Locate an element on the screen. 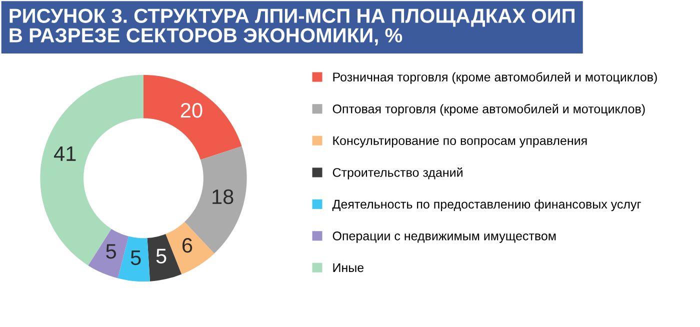 Image resolution: width=700 pixels, height=327 pixels. legend-label: Консультирование по вопросам управления is located at coordinates (460, 142).